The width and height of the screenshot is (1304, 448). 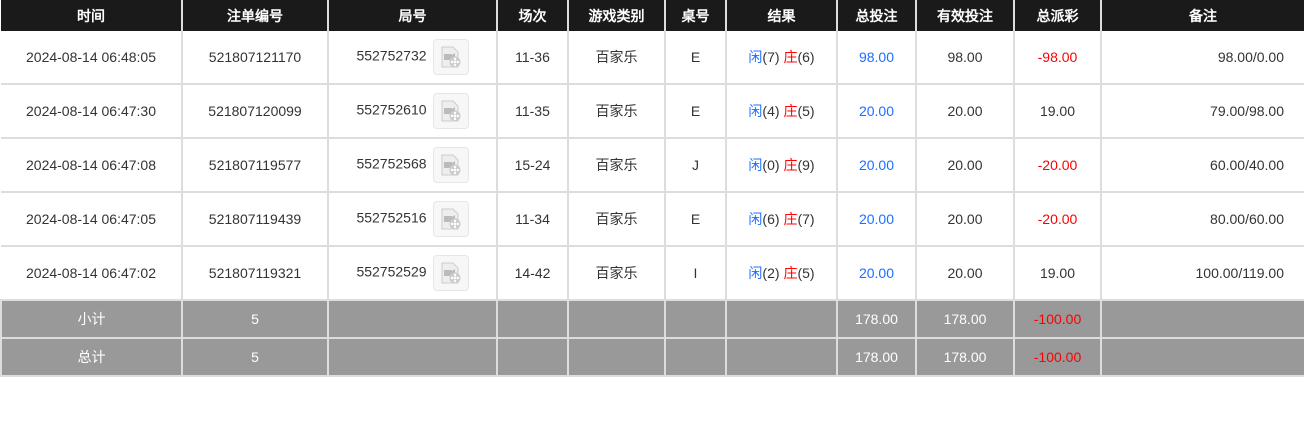 What do you see at coordinates (781, 165) in the screenshot?
I see `result: 闲(0) 庄(9)` at bounding box center [781, 165].